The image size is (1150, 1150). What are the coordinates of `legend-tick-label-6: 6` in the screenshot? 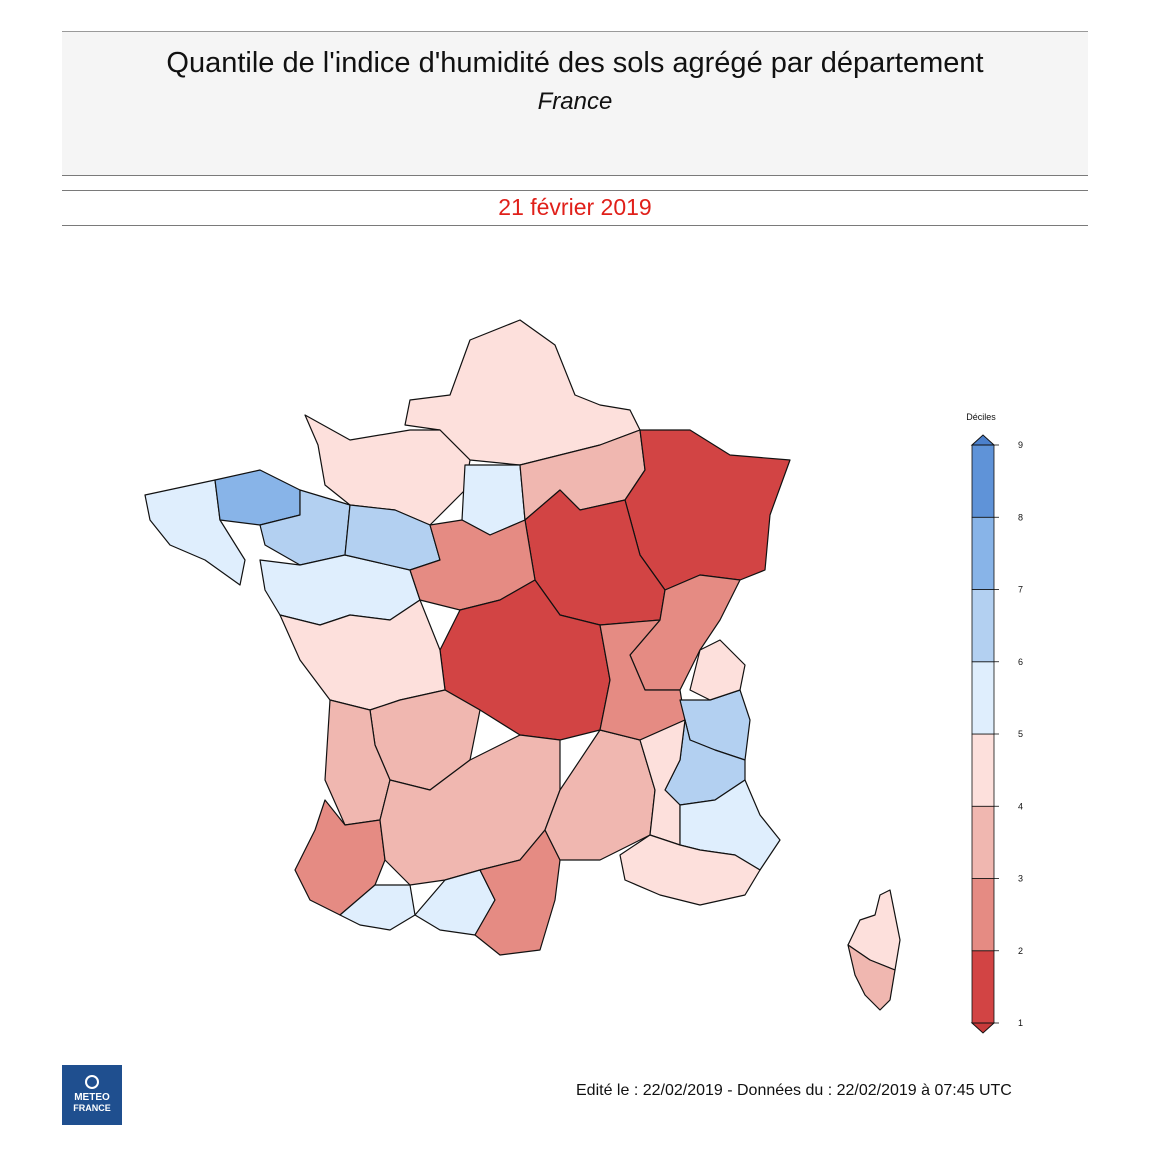 It's located at (1020, 662).